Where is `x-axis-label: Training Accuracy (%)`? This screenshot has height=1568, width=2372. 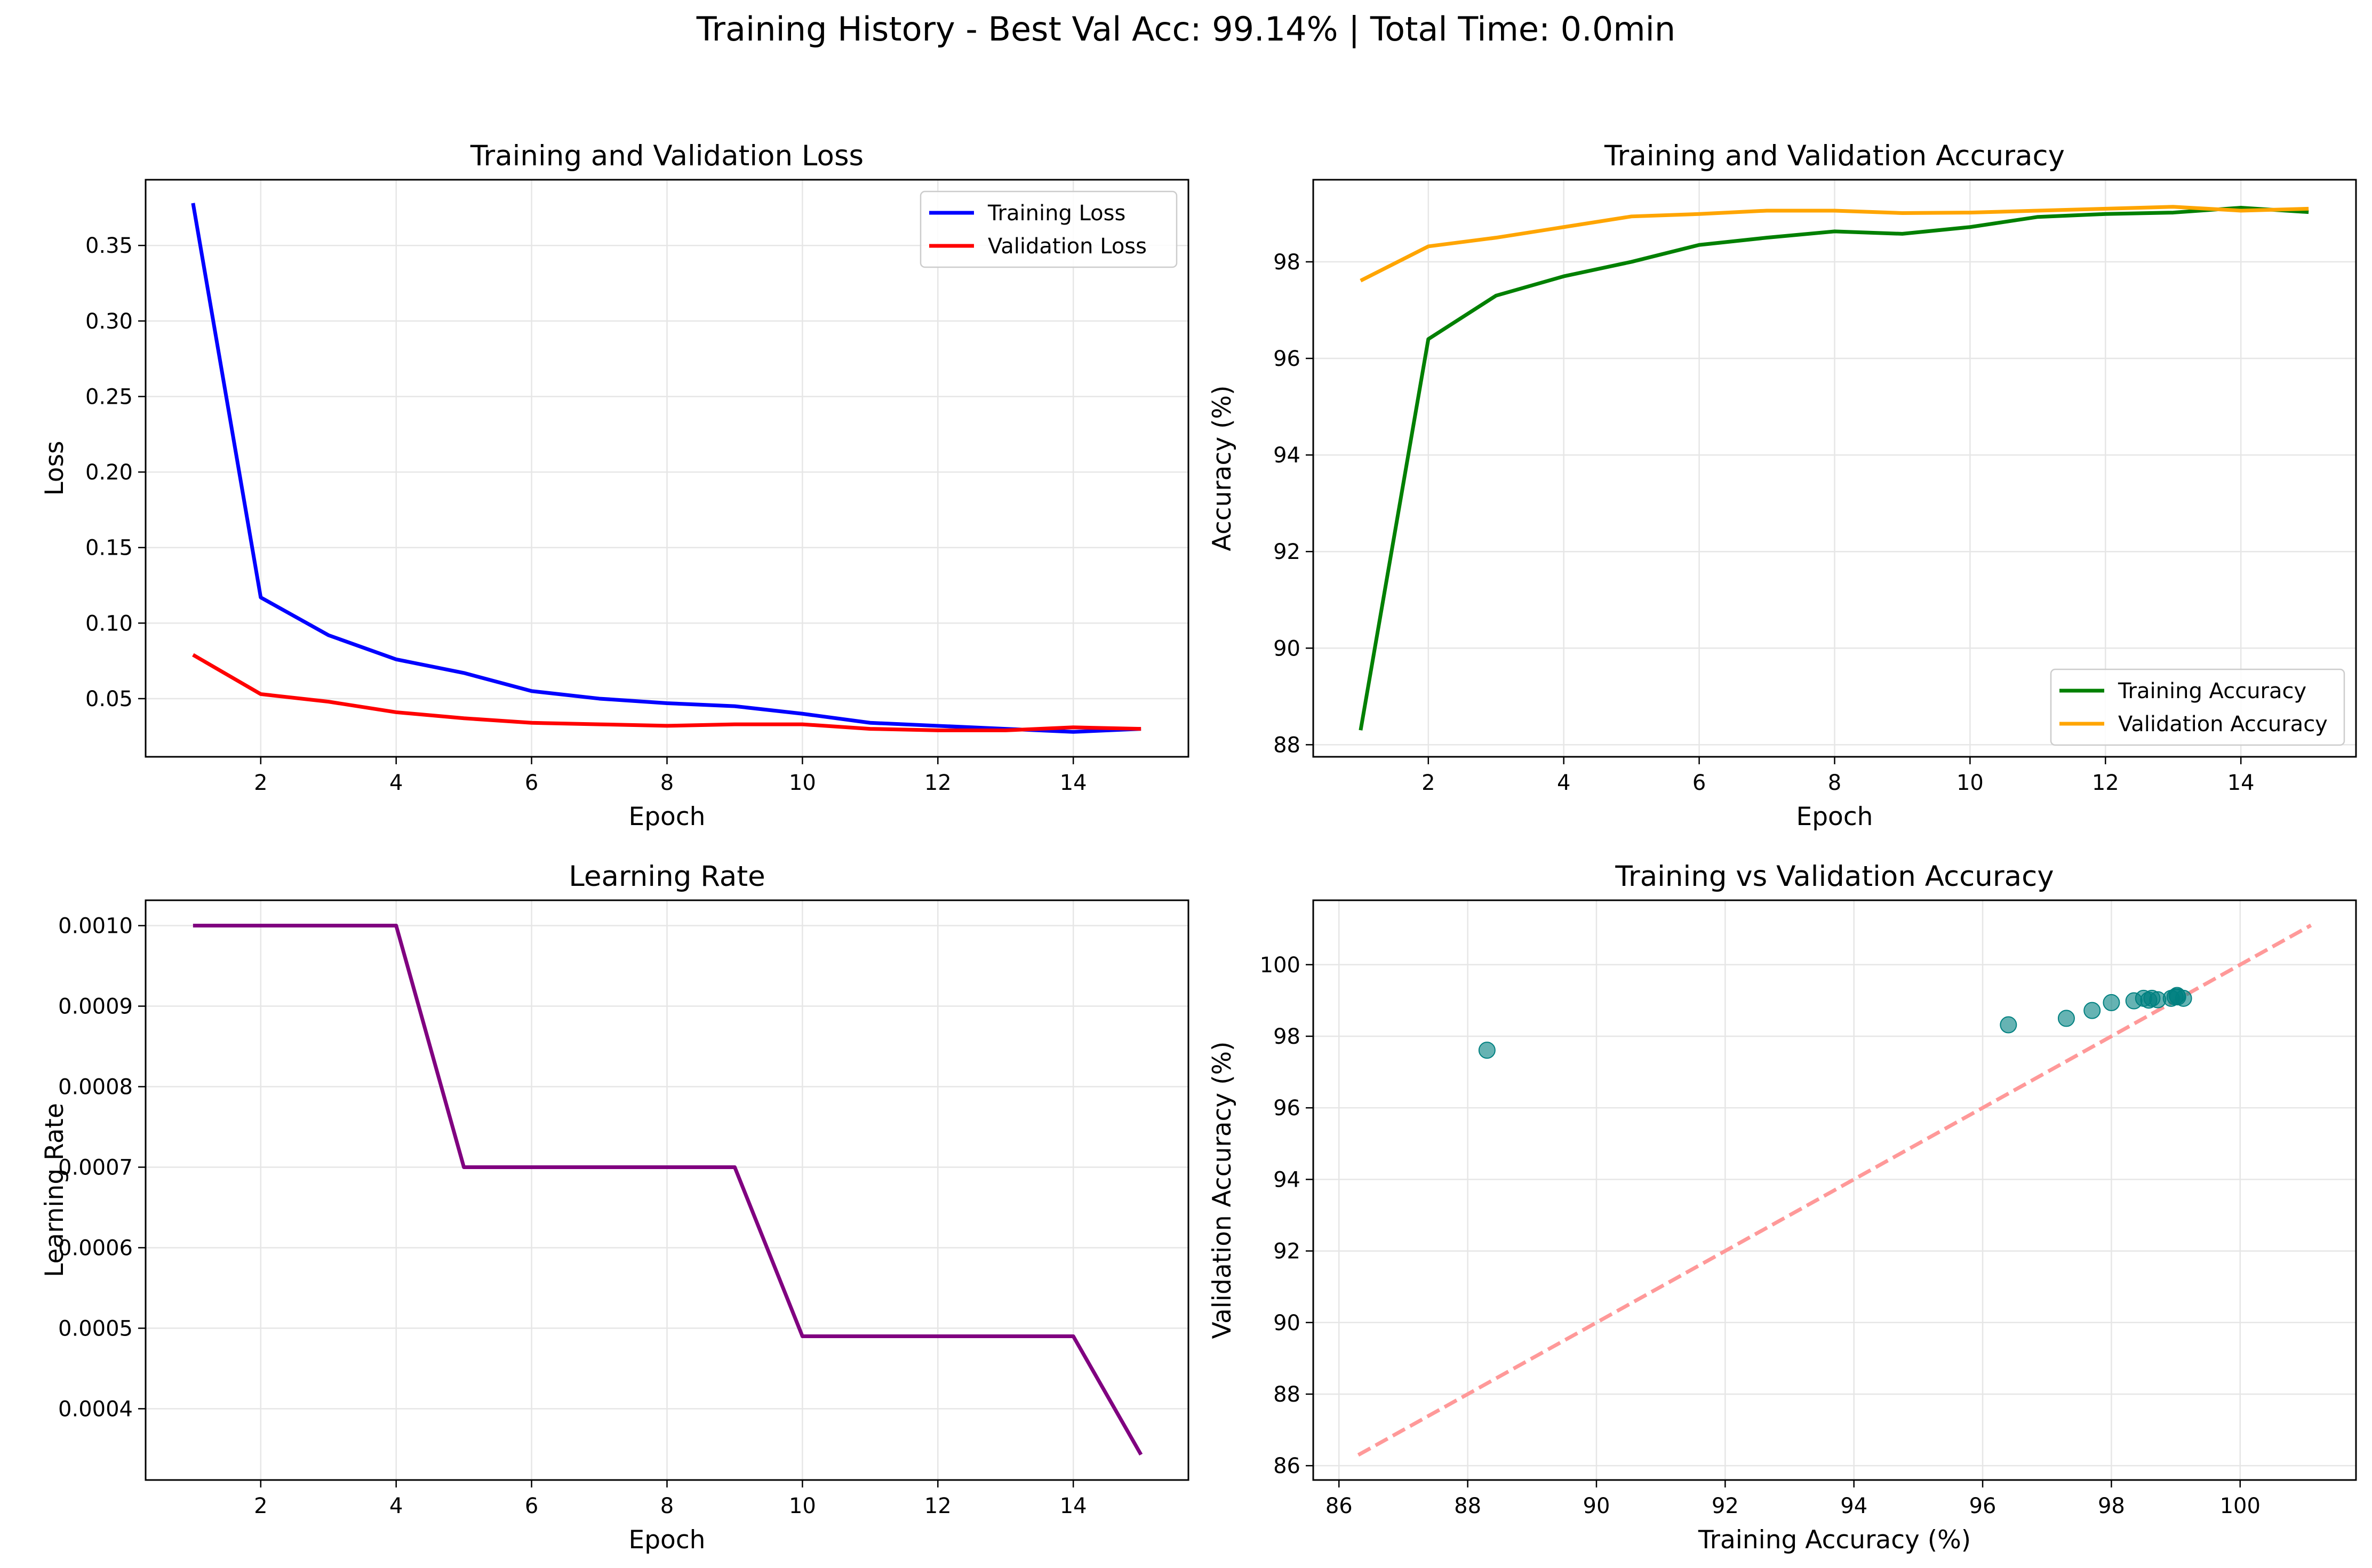
x-axis-label: Training Accuracy (%) is located at coordinates (1835, 1540).